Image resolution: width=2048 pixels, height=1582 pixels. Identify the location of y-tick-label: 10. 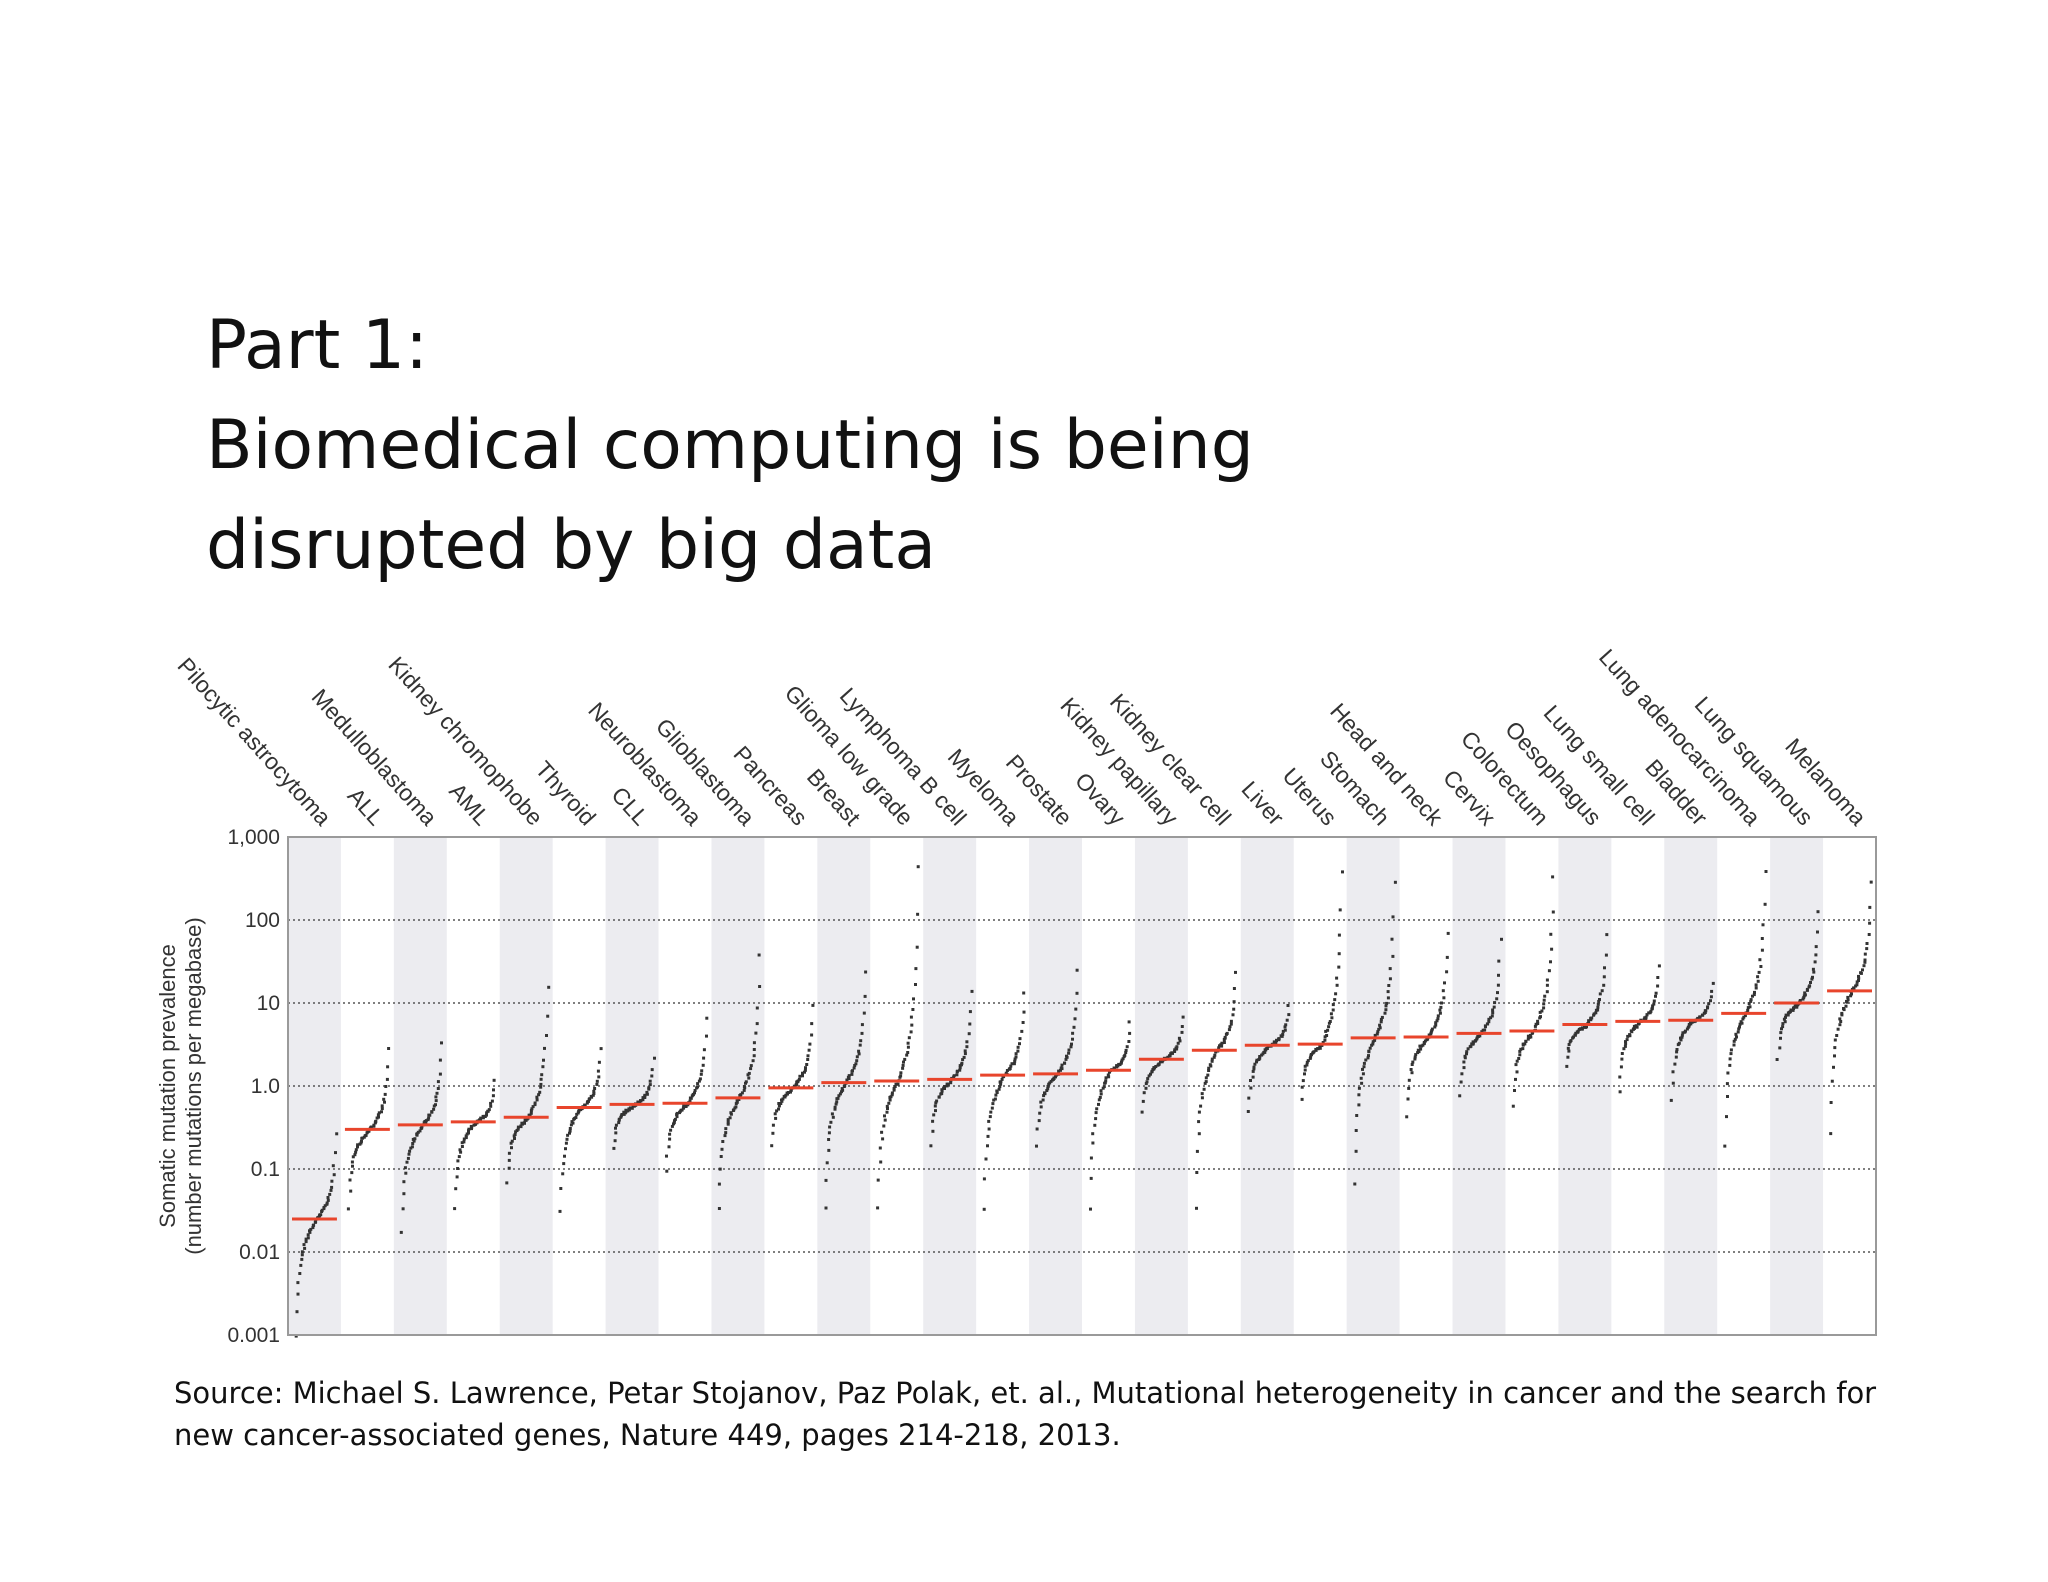
(268, 1003).